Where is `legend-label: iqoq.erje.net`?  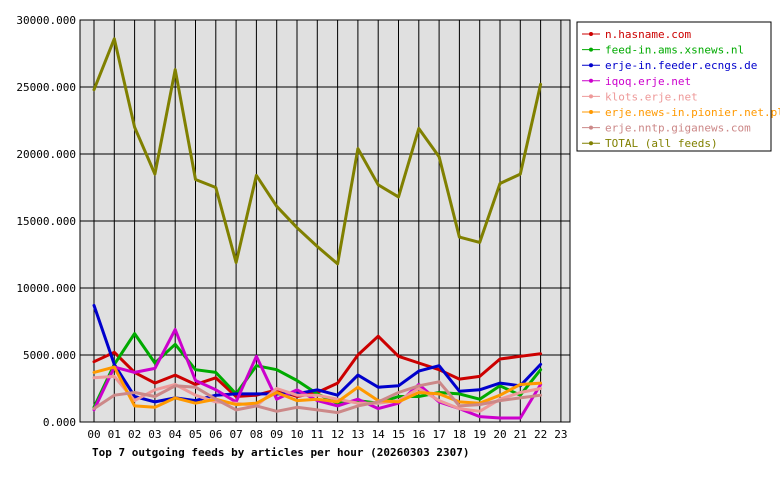
legend-label: iqoq.erje.net is located at coordinates (648, 81).